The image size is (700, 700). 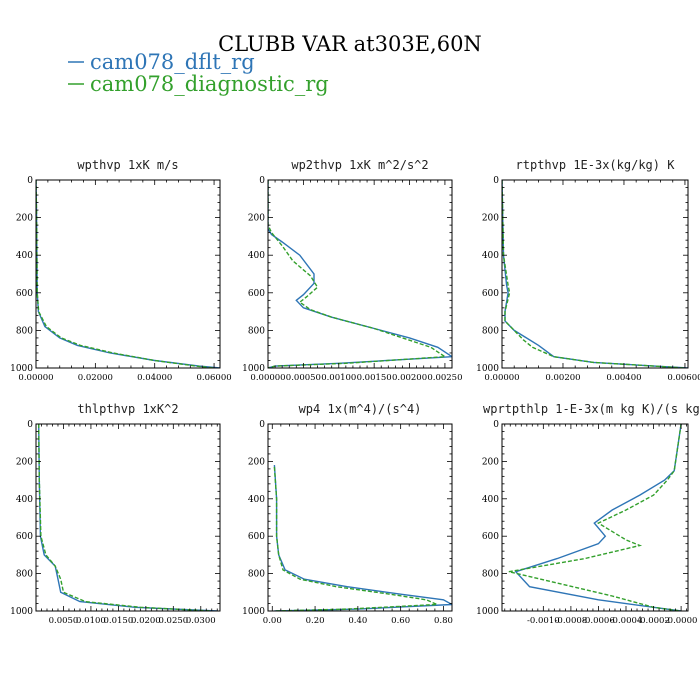 What do you see at coordinates (272, 621) in the screenshot?
I see `x-tick-label: 0.00` at bounding box center [272, 621].